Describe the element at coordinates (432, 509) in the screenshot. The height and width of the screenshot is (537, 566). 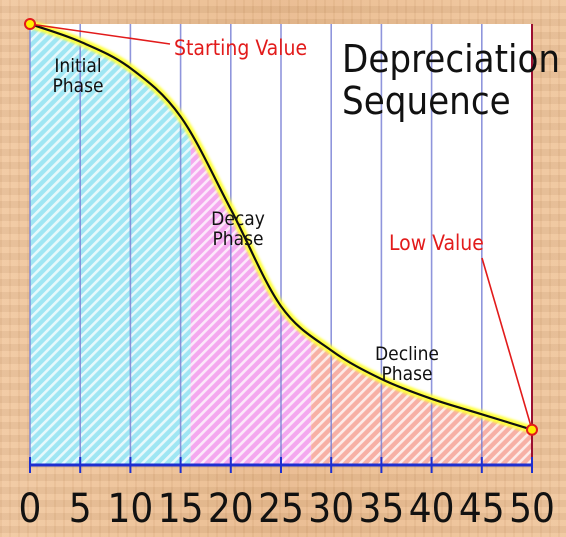
I see `x-tick-label-8: 40` at that location.